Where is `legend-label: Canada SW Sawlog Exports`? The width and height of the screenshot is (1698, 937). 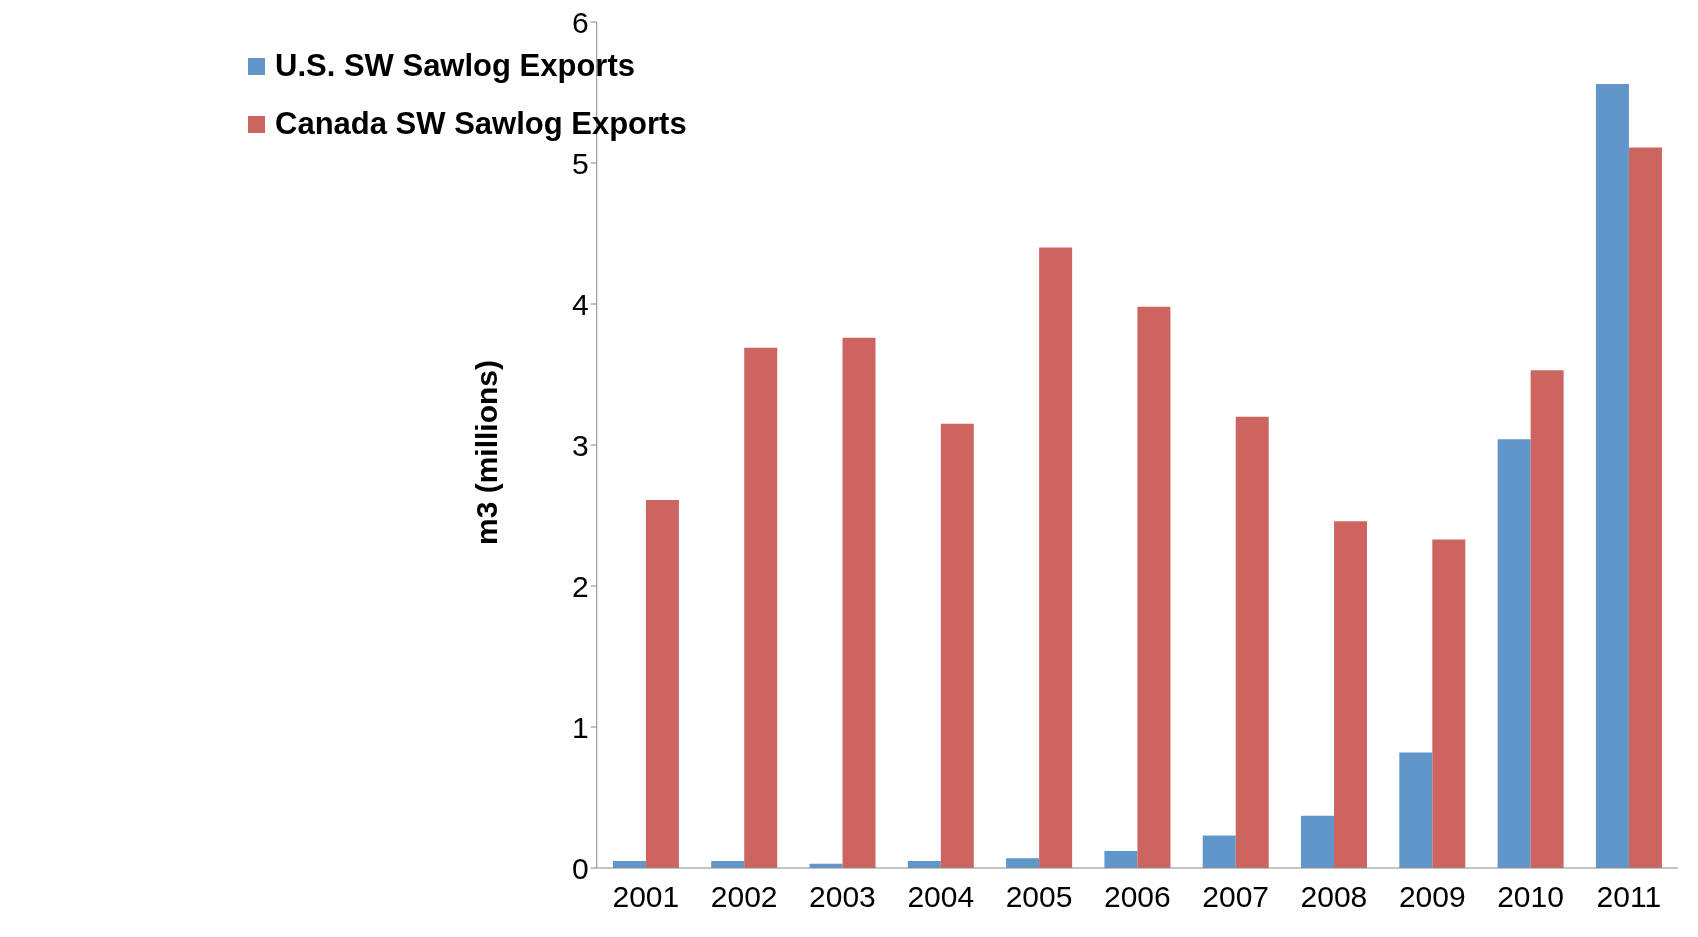
legend-label: Canada SW Sawlog Exports is located at coordinates (481, 124).